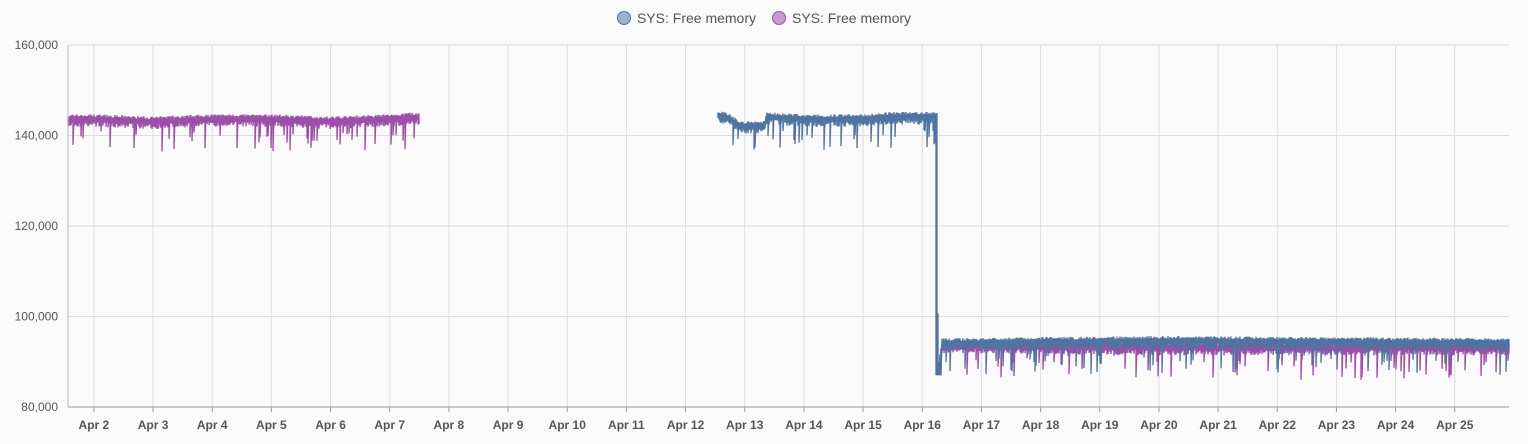 The image size is (1528, 444). I want to click on x-tick-label: Apr 14, so click(804, 425).